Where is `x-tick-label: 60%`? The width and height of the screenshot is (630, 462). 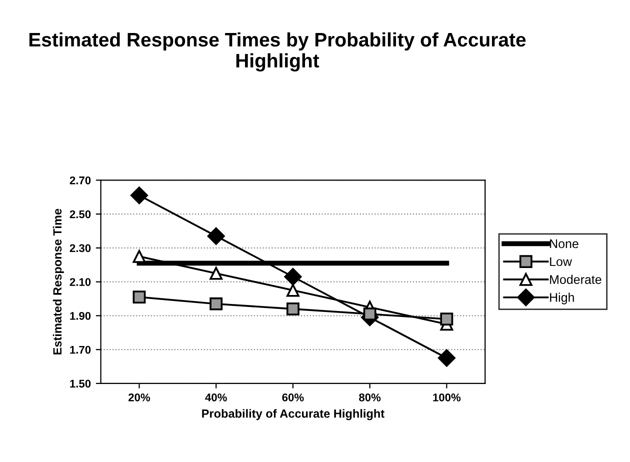
x-tick-label: 60% is located at coordinates (293, 397).